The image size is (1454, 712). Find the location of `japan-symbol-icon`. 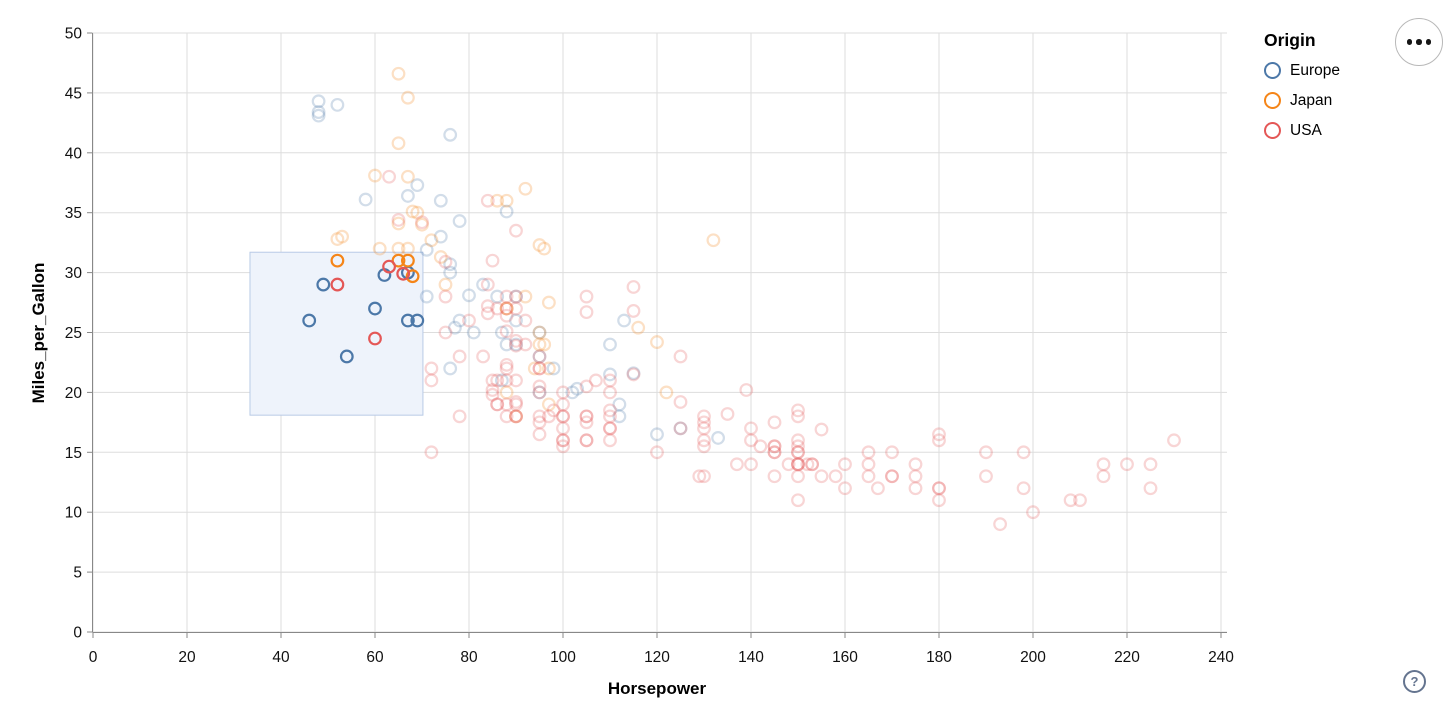

japan-symbol-icon is located at coordinates (1272, 100).